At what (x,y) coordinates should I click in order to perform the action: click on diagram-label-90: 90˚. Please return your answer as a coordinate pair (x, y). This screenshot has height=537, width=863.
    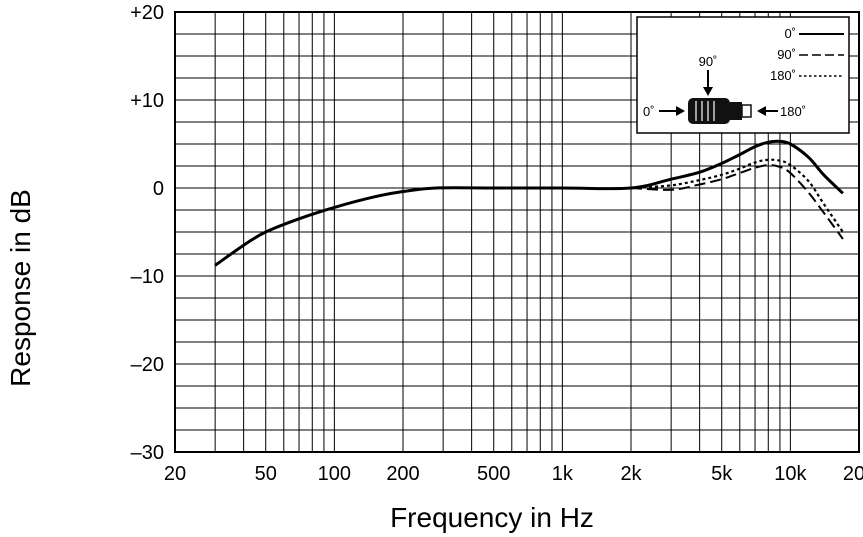
    Looking at the image, I should click on (708, 61).